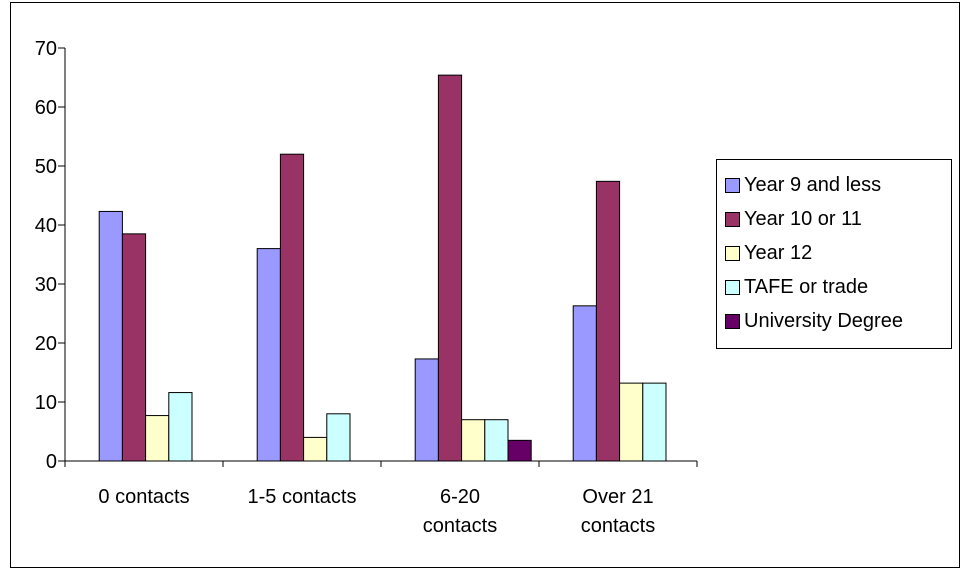  I want to click on legend-item: Year 12, so click(834, 253).